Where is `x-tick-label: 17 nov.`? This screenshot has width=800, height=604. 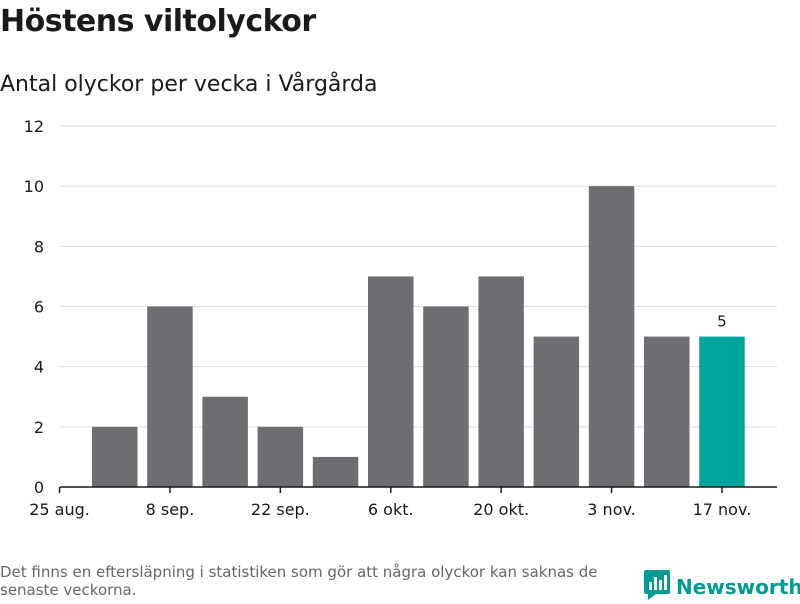
x-tick-label: 17 nov. is located at coordinates (722, 509).